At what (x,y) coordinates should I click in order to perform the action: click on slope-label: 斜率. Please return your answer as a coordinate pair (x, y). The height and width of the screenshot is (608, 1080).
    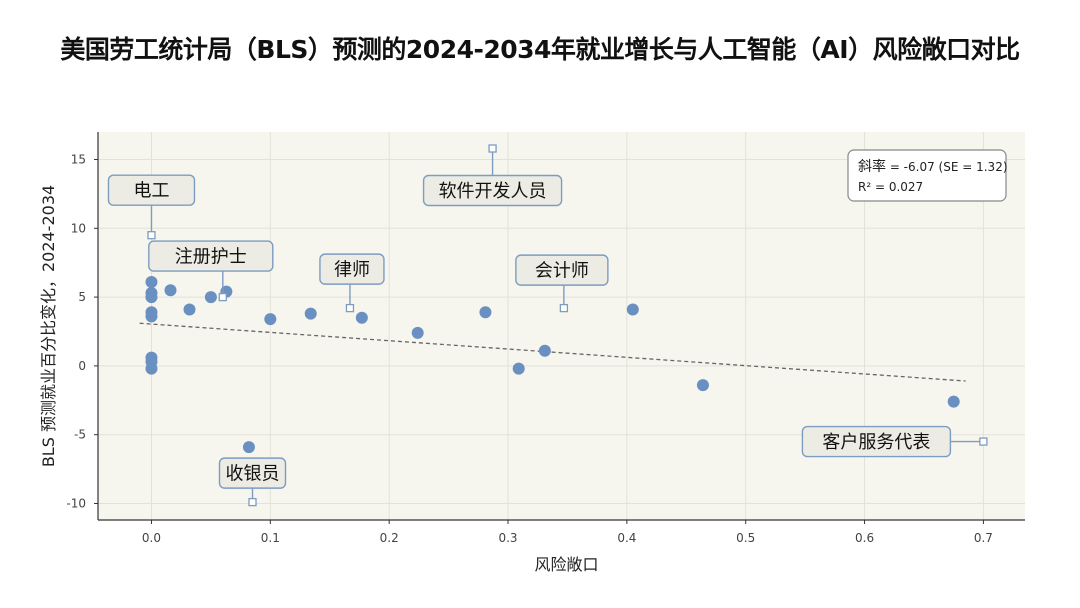
    Looking at the image, I should click on (872, 166).